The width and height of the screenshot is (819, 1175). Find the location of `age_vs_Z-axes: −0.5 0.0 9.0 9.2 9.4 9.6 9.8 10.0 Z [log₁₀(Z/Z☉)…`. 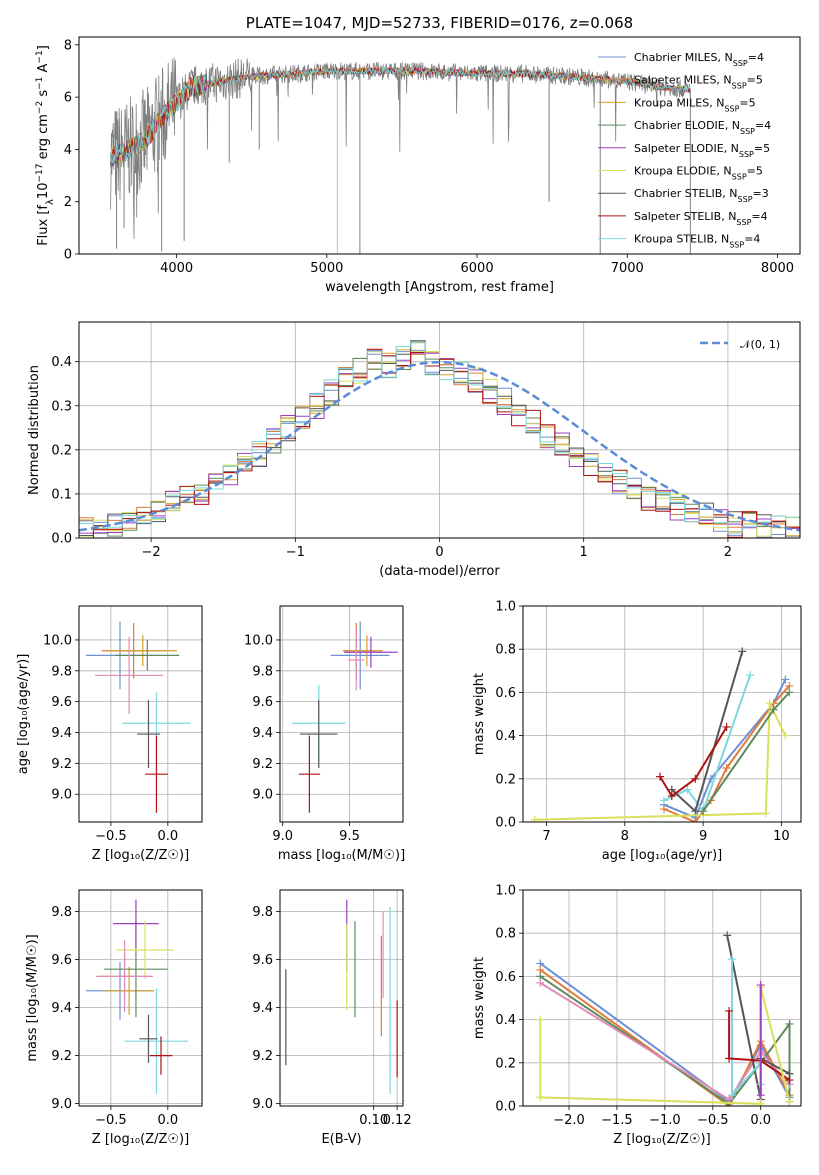

age_vs_Z-axes: −0.5 0.0 9.0 9.2 9.4 9.6 9.8 10.0 Z [log₁₀(Z/Z☉)… is located at coordinates (109, 734).